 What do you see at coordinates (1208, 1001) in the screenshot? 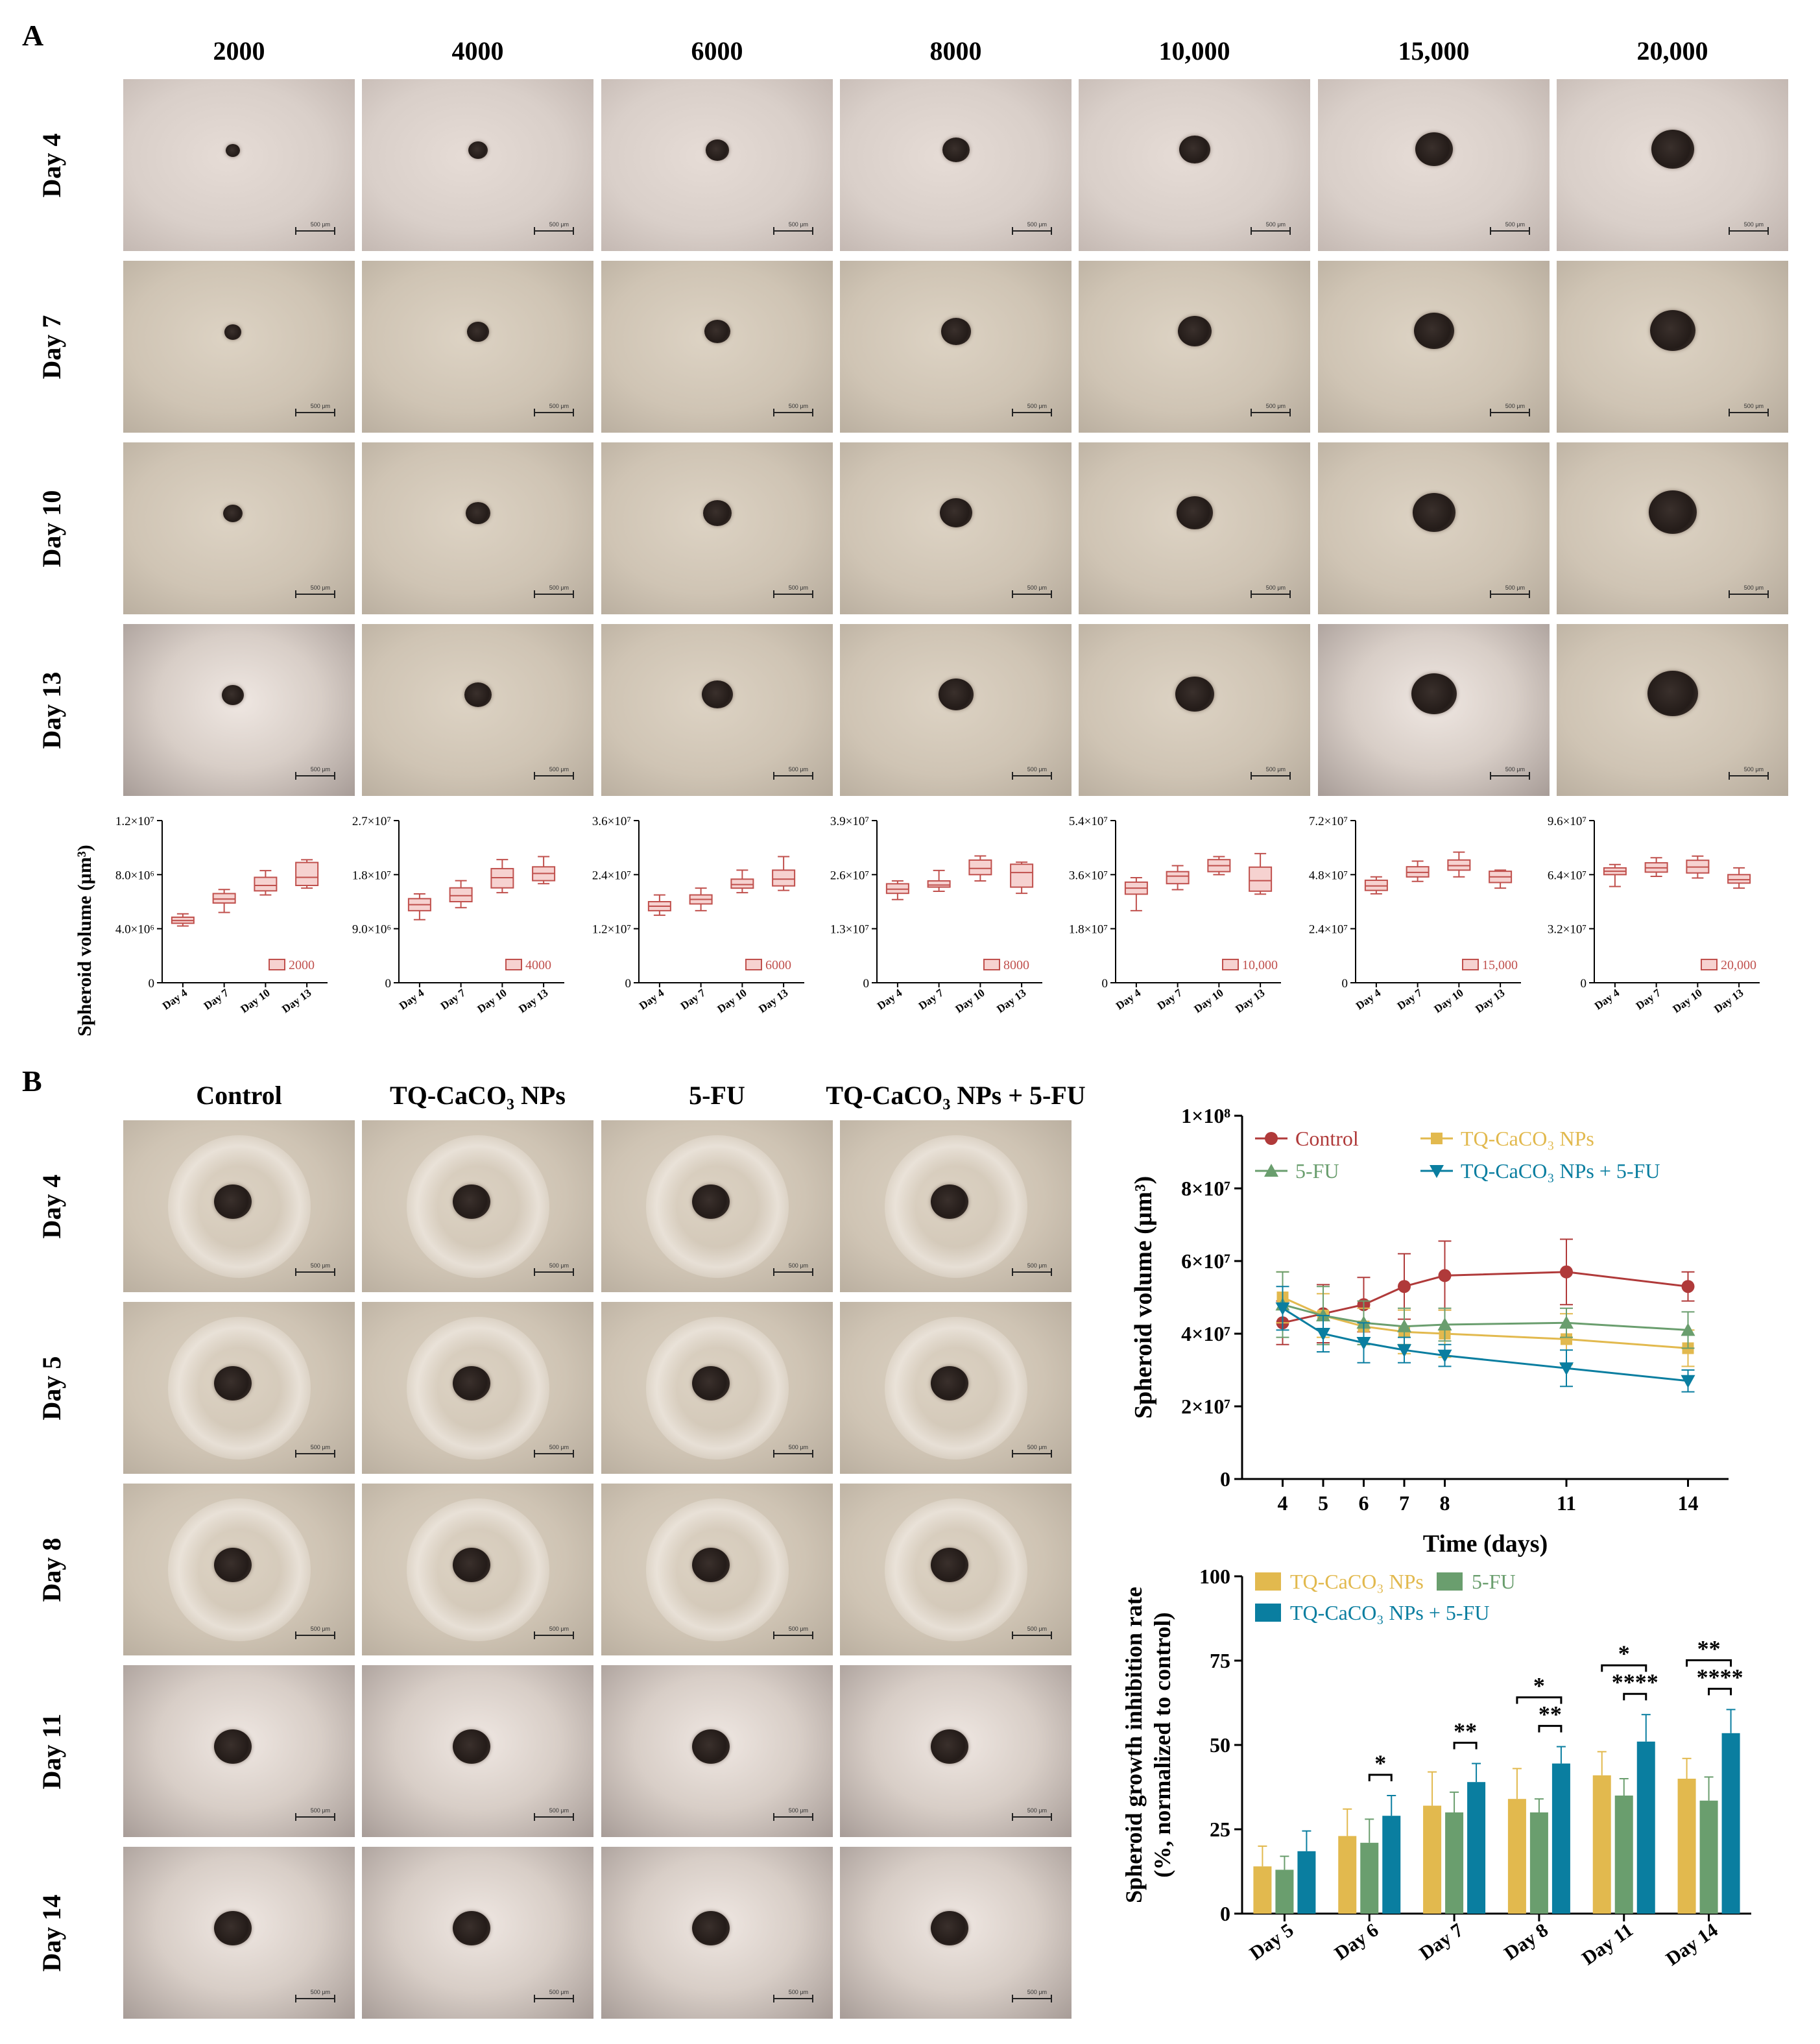
I see `x-tick-label: Day 10` at bounding box center [1208, 1001].